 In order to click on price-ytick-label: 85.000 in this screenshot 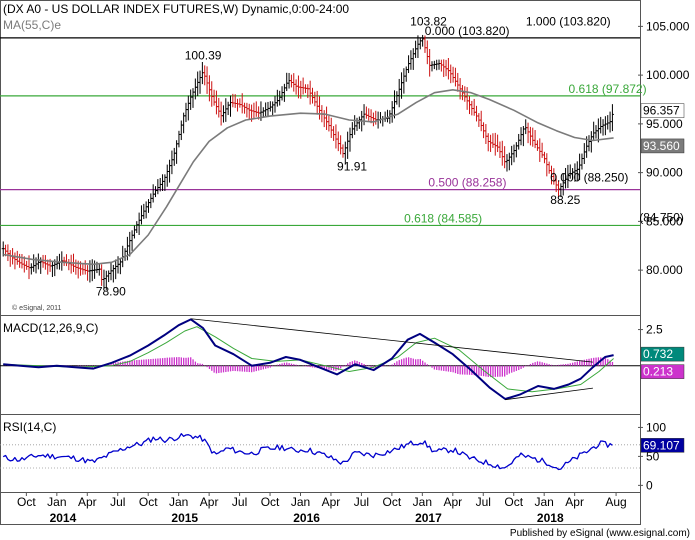, I will do `click(664, 221)`.